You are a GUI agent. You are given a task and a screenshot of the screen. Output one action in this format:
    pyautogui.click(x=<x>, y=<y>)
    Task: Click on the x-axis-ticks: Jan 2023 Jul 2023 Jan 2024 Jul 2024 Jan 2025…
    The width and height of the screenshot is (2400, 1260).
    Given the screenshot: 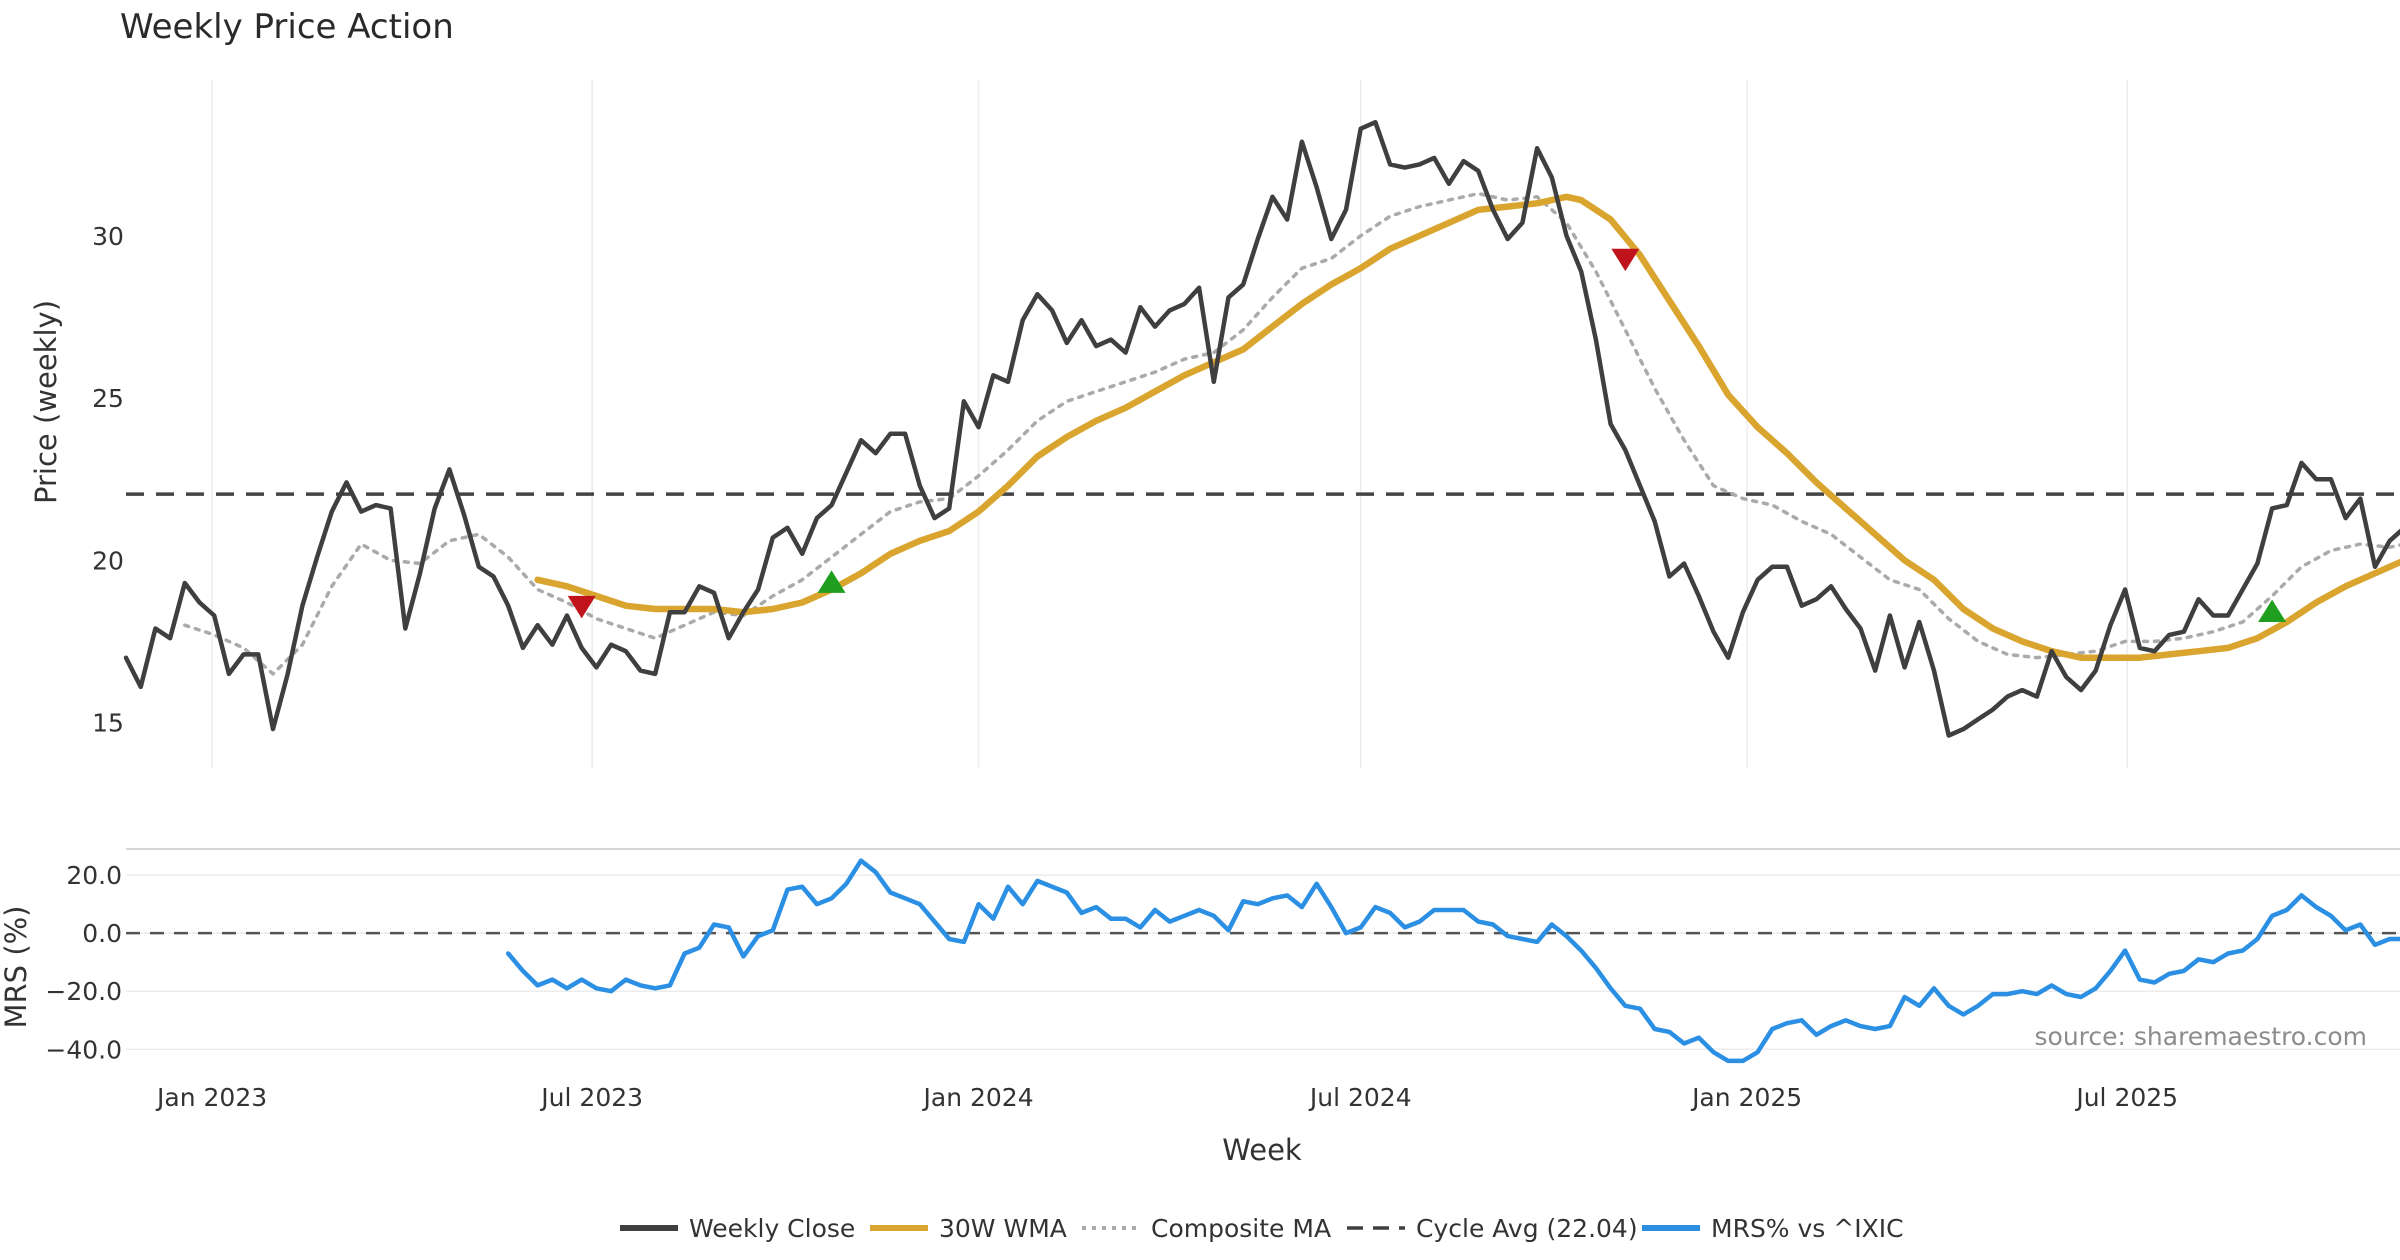 What is the action you would take?
    pyautogui.click(x=1166, y=1097)
    